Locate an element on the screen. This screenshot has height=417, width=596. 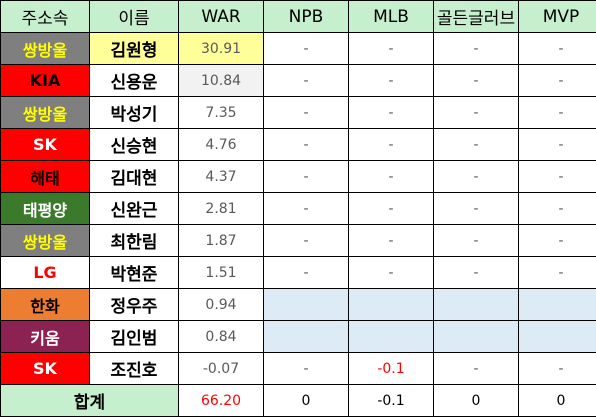
header-team: 주소속 is located at coordinates (45, 17).